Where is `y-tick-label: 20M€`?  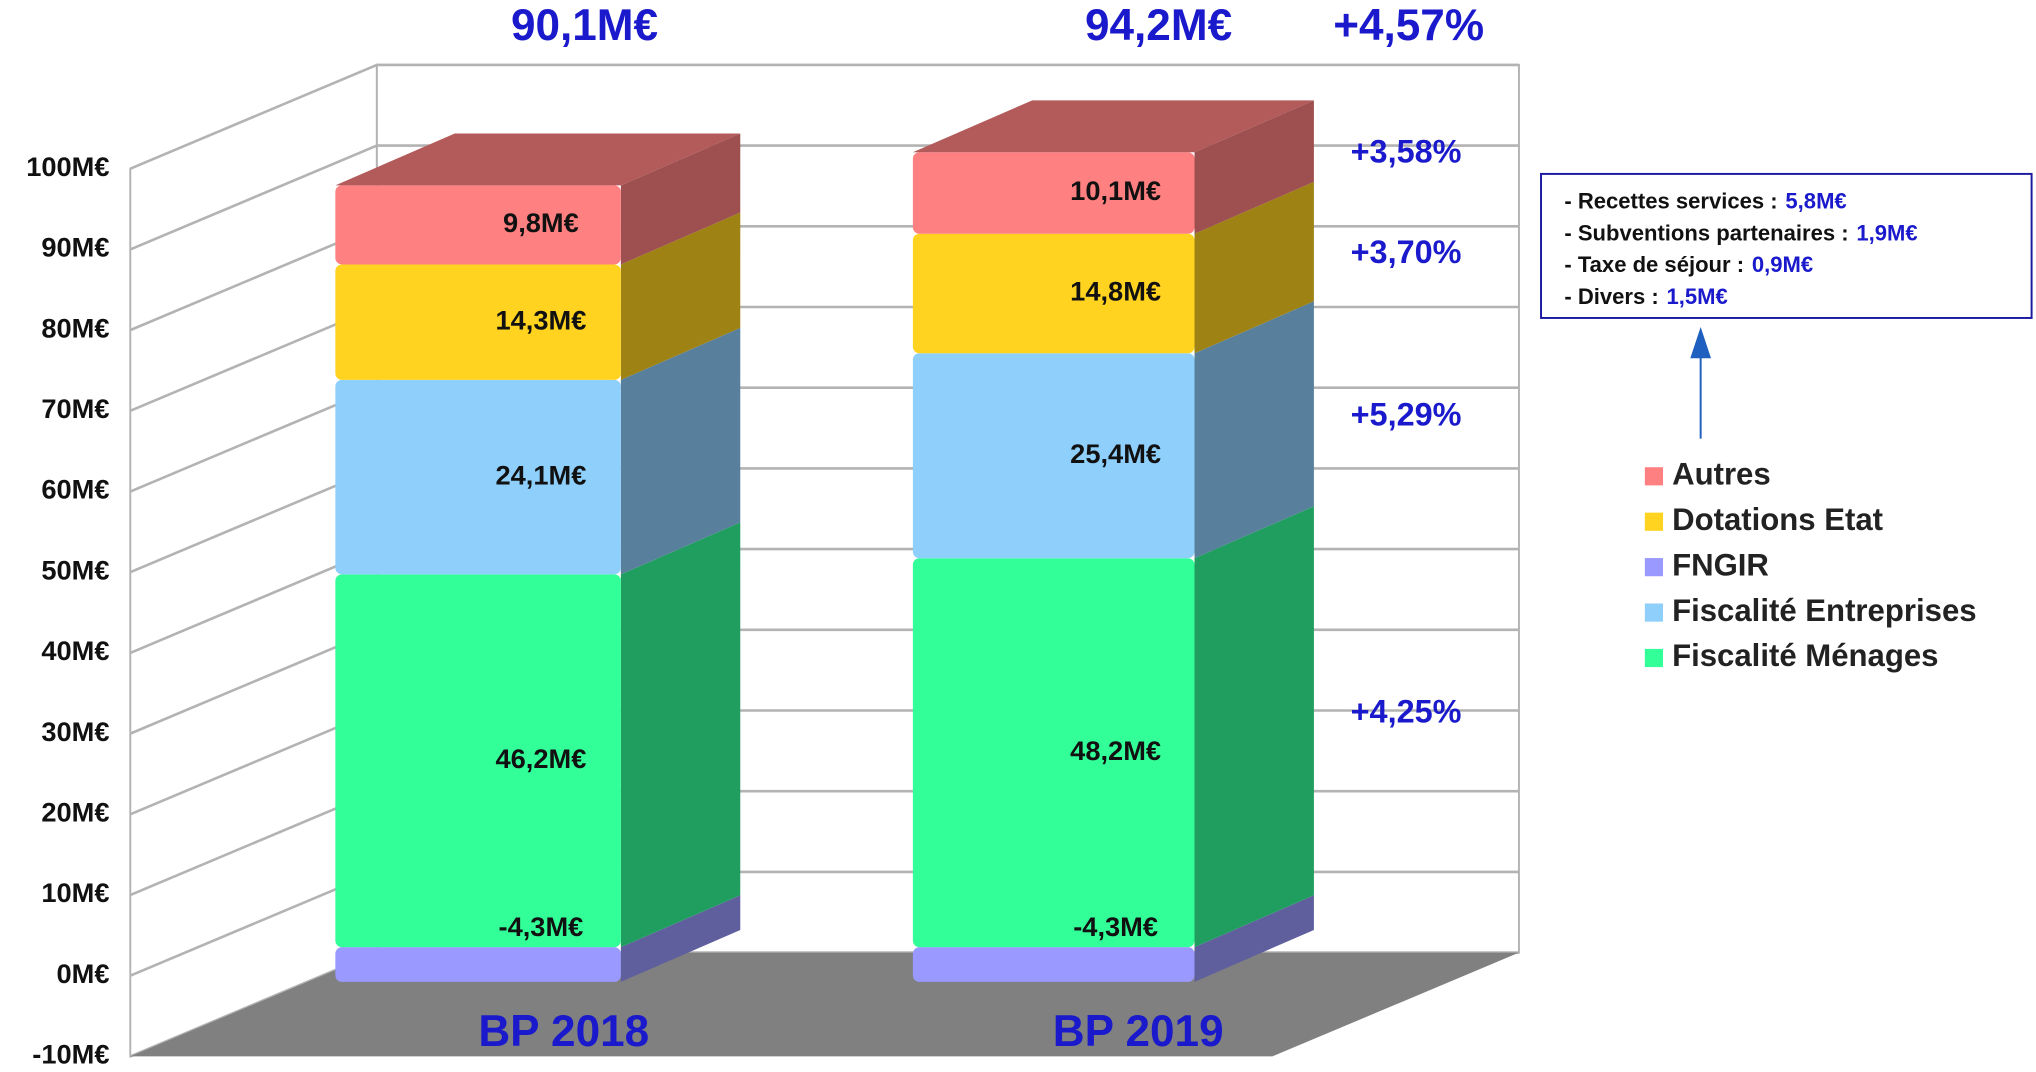 y-tick-label: 20M€ is located at coordinates (75, 812).